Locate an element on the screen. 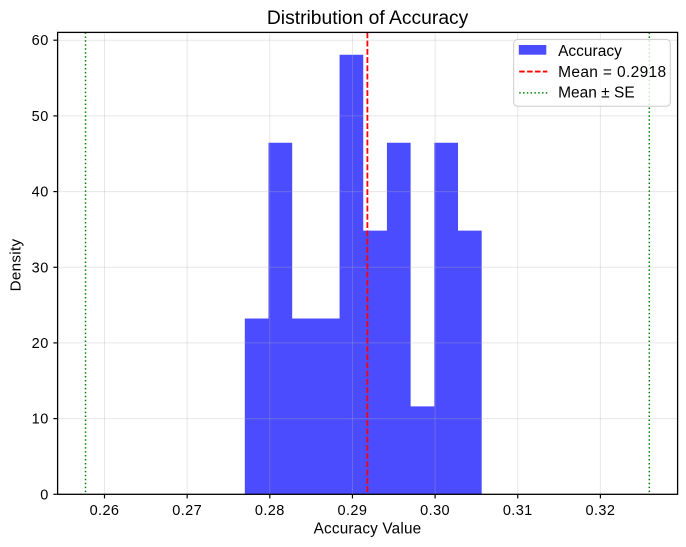 This screenshot has height=547, width=686. svg-text: 30 is located at coordinates (40, 268).